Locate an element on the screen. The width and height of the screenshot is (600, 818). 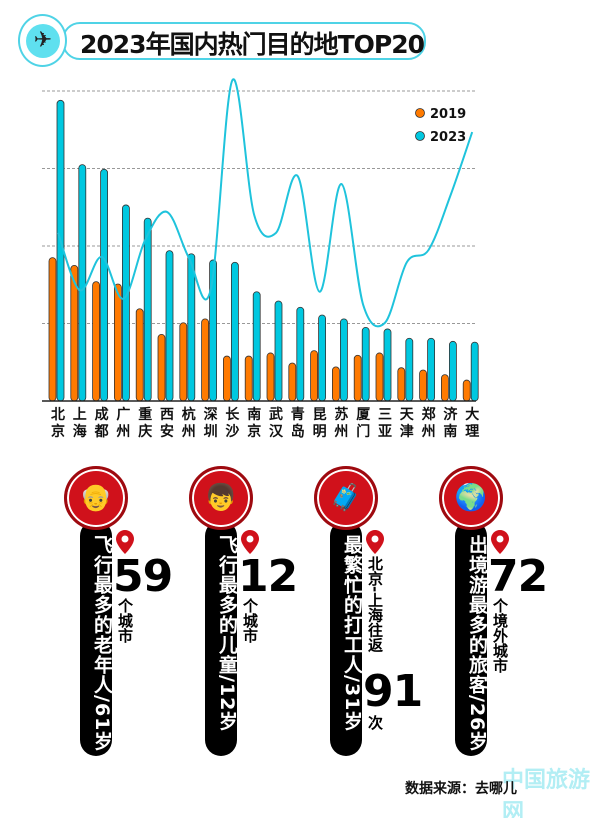
bar-2019-天津 is located at coordinates (401, 384).